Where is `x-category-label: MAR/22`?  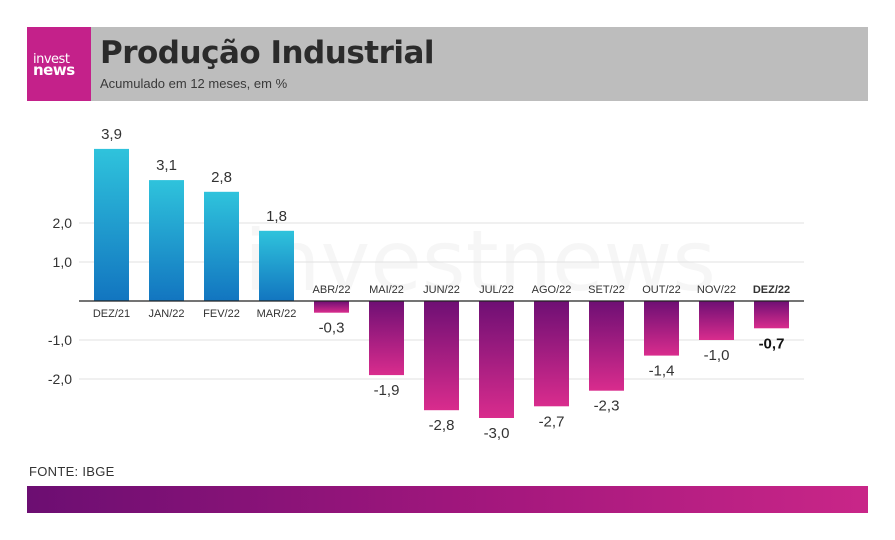
x-category-label: MAR/22 is located at coordinates (277, 314).